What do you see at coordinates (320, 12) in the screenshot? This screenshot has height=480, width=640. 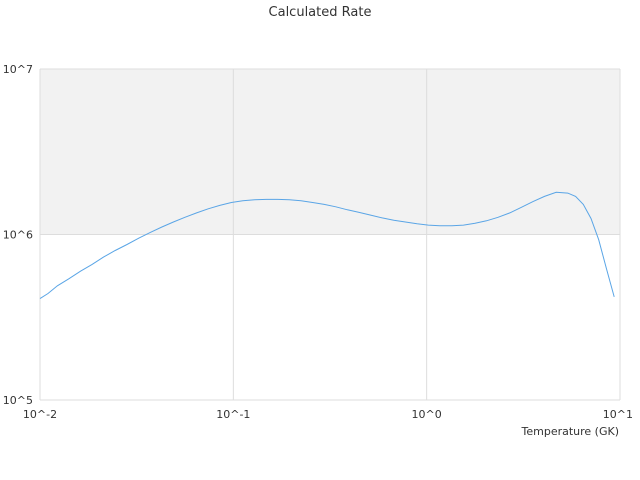 I see `chart-title: Calculated Rate` at bounding box center [320, 12].